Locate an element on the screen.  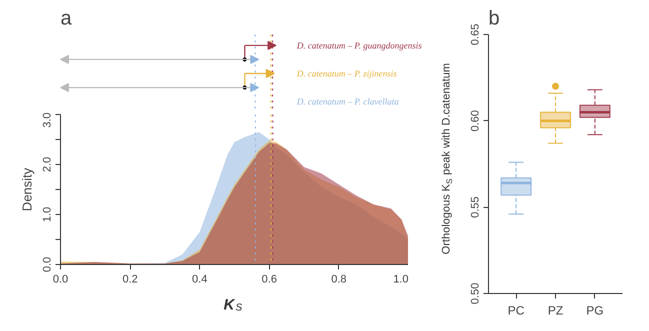
x-tick-label: PC is located at coordinates (516, 311).